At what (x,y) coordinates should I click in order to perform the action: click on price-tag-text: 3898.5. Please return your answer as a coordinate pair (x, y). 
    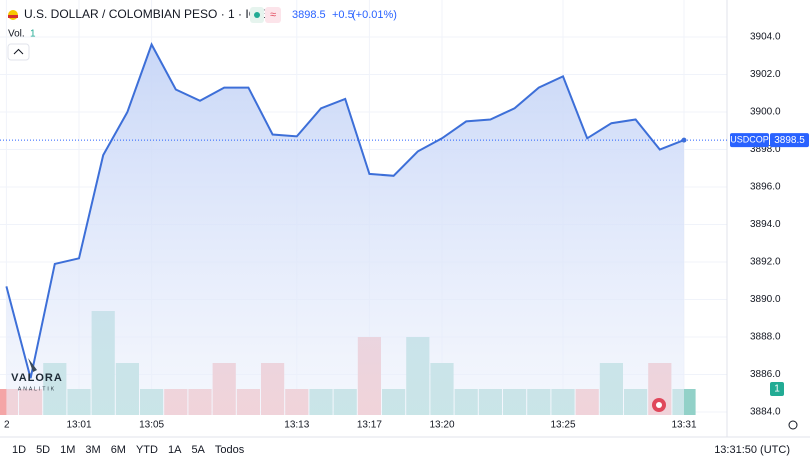
    Looking at the image, I should click on (789, 140).